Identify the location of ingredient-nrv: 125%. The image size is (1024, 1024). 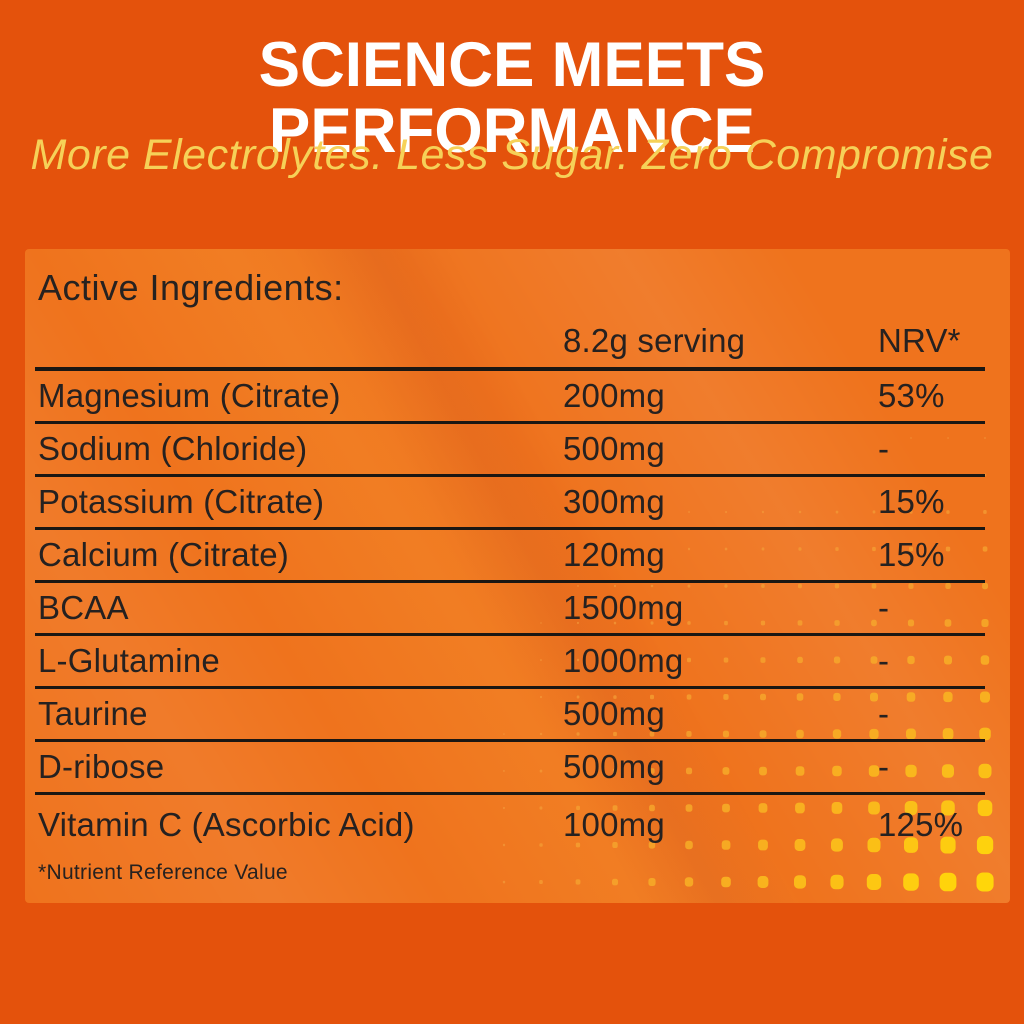
(921, 824).